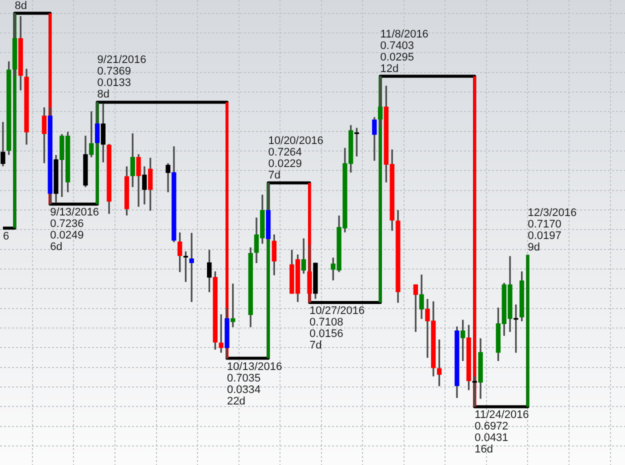 This screenshot has height=465, width=625. I want to click on annotation: 11/24/2016 0.6972 0.0431 16d, so click(501, 432).